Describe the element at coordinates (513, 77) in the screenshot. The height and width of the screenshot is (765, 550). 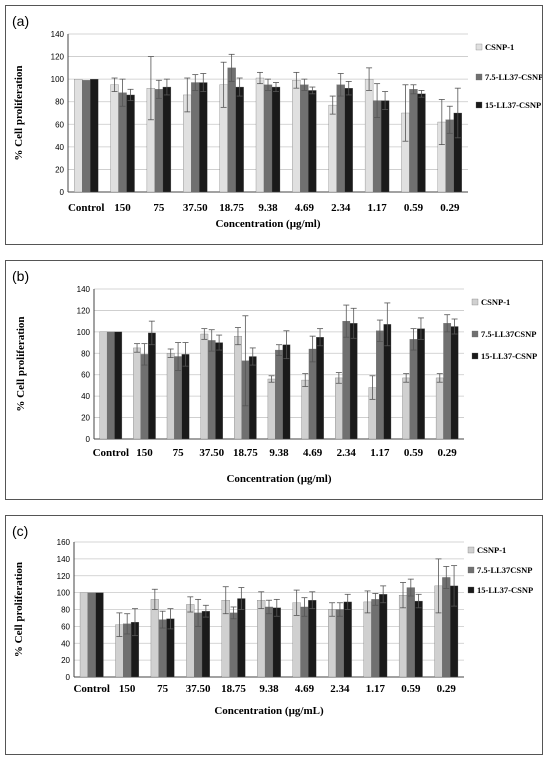
I see `legend-label: 7.5-LL37-CSNP` at that location.